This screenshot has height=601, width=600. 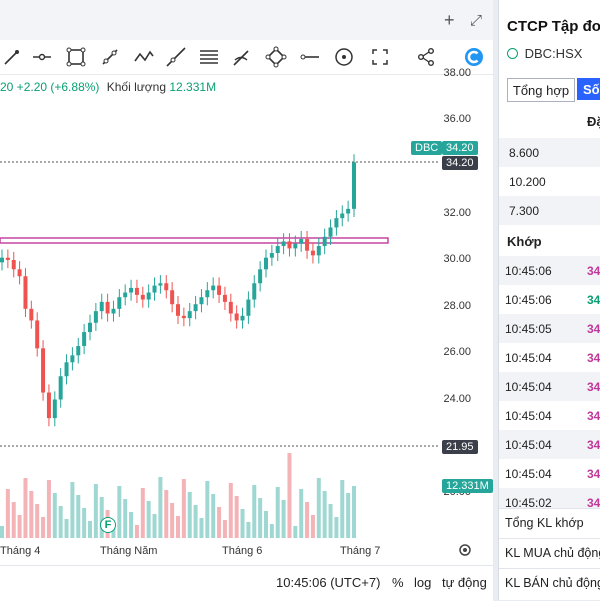 What do you see at coordinates (76, 57) in the screenshot?
I see `rectangle-icon` at bounding box center [76, 57].